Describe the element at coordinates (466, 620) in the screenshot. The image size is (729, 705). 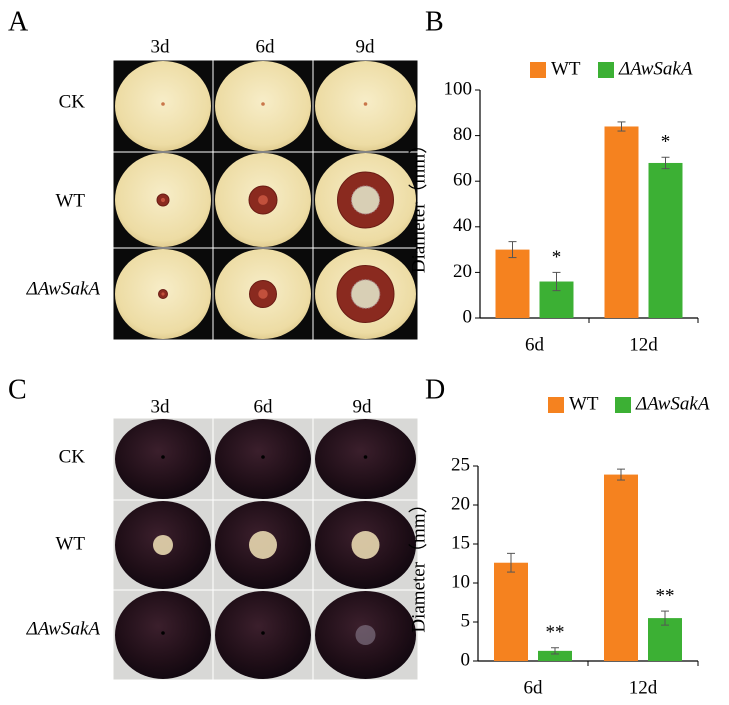
I see `y-tick-label: 5` at that location.